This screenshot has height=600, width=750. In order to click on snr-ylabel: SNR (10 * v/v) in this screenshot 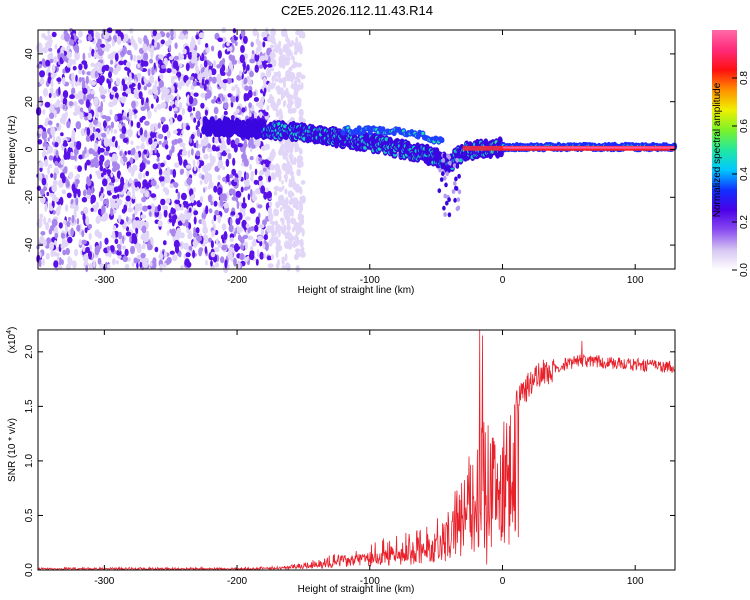, I will do `click(12, 450)`.